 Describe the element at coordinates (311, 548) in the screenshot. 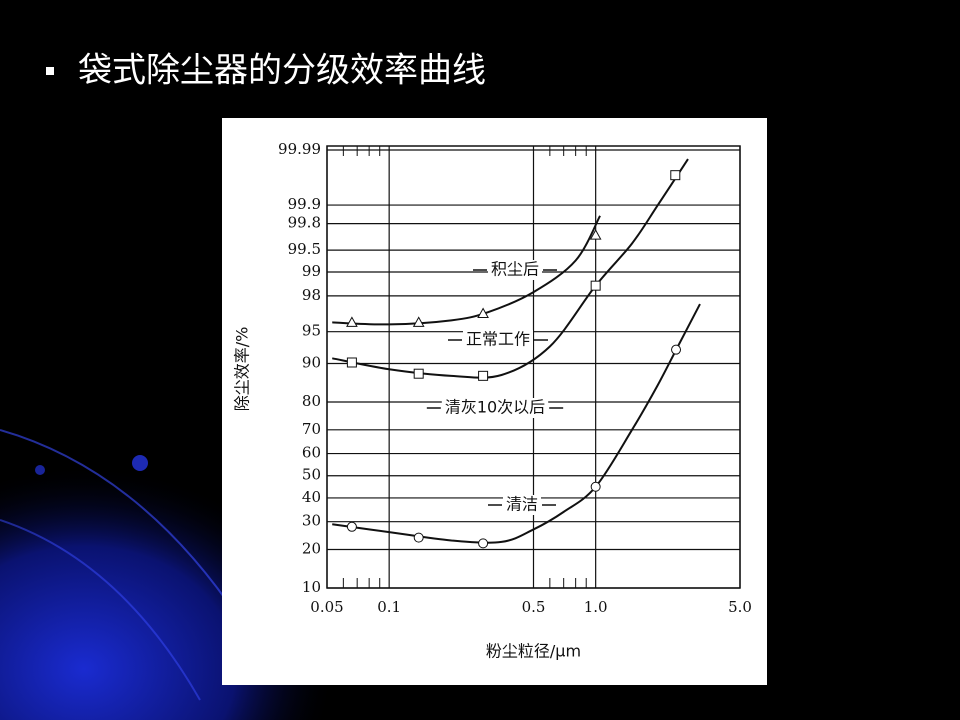

I see `y-tick-label: 20` at that location.